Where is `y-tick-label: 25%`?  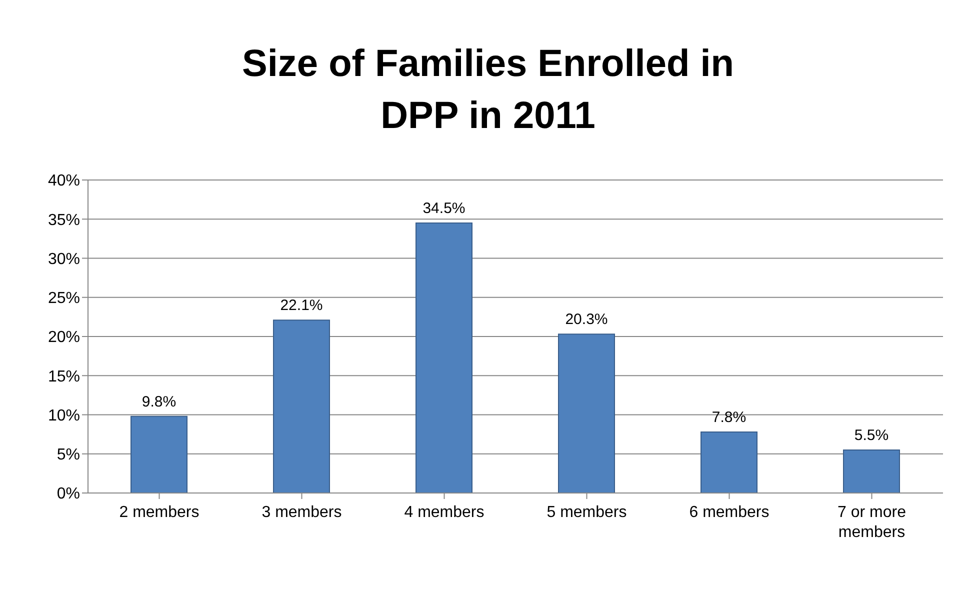
y-tick-label: 25% is located at coordinates (64, 299).